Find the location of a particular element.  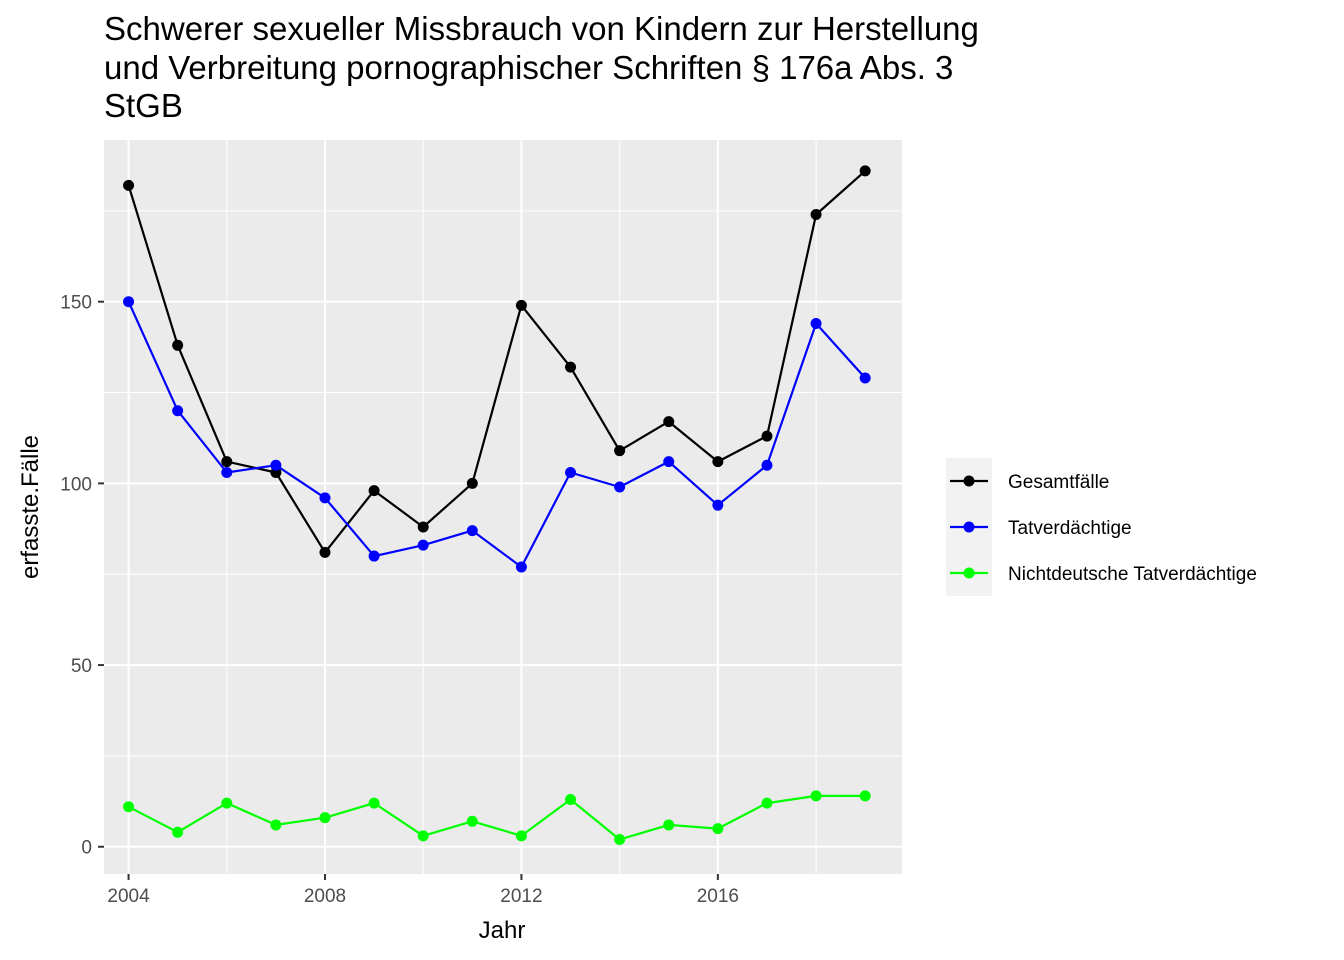

chart-title-line: StGB is located at coordinates (143, 105).